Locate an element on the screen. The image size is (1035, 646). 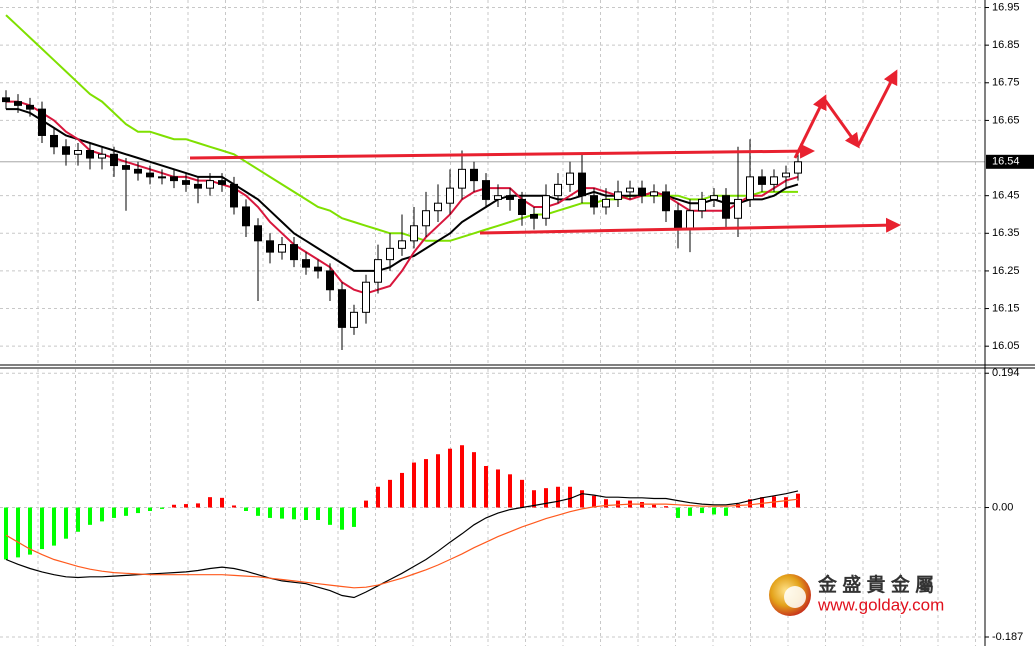
zigzag-arrow is located at coordinates (810, 126).